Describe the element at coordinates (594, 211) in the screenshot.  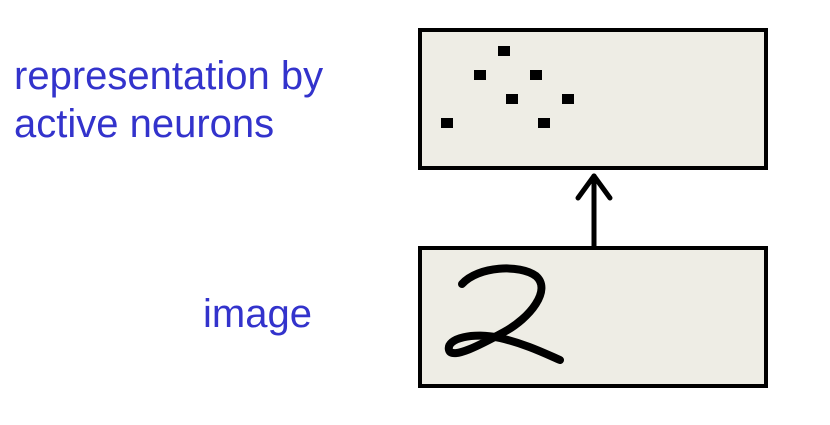
I see `up-arrow-icon` at that location.